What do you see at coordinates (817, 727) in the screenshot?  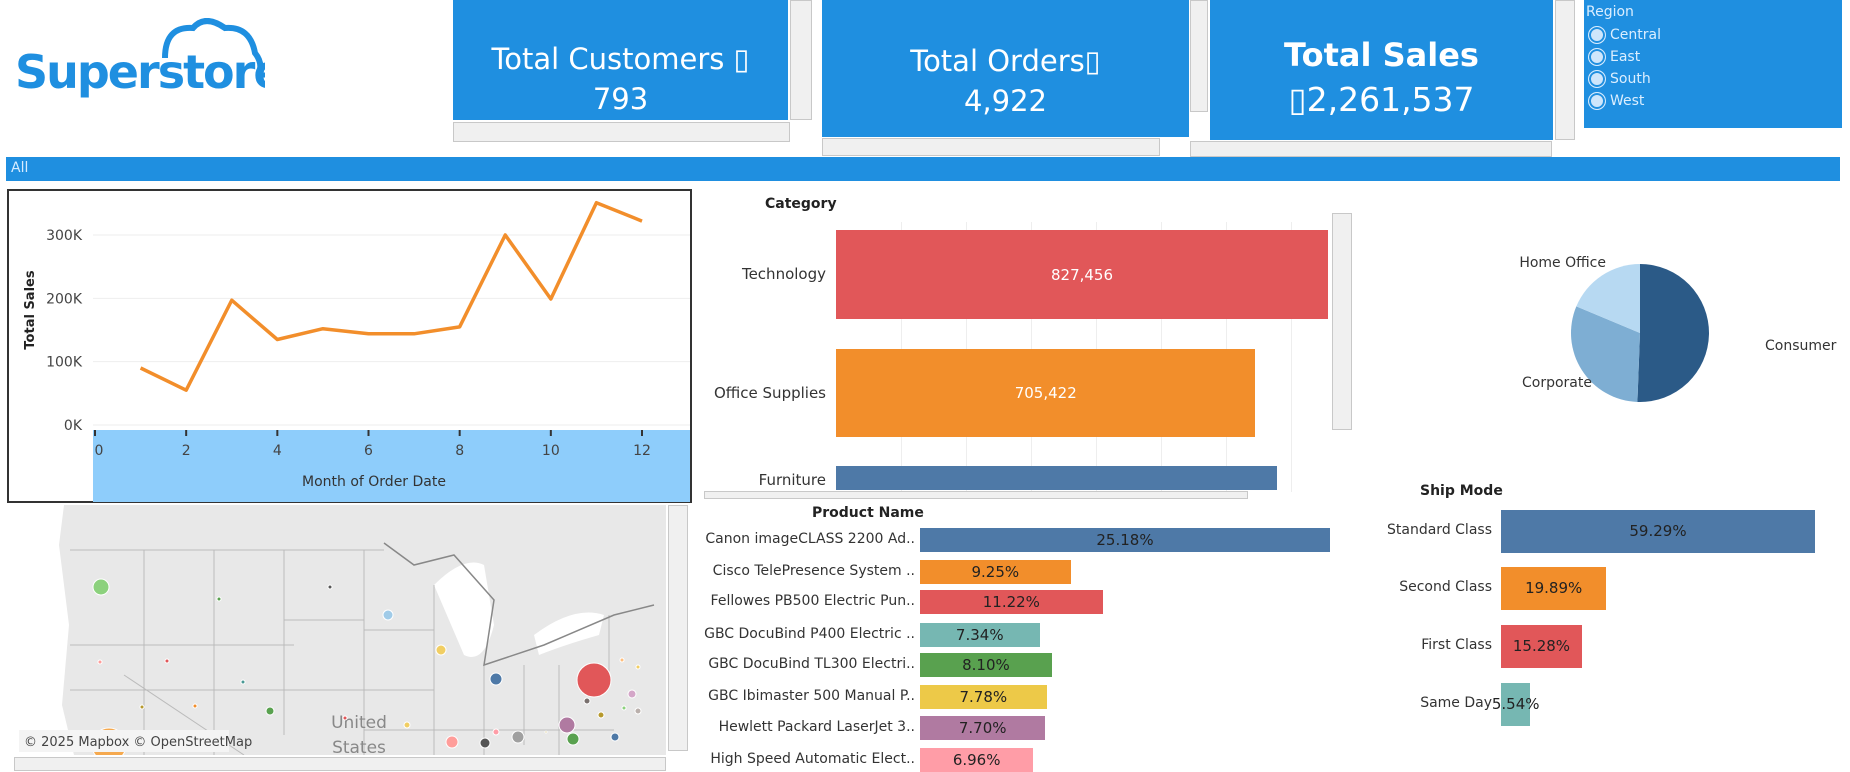 I see `category-label: Hewlett Packard LaserJet 3..` at bounding box center [817, 727].